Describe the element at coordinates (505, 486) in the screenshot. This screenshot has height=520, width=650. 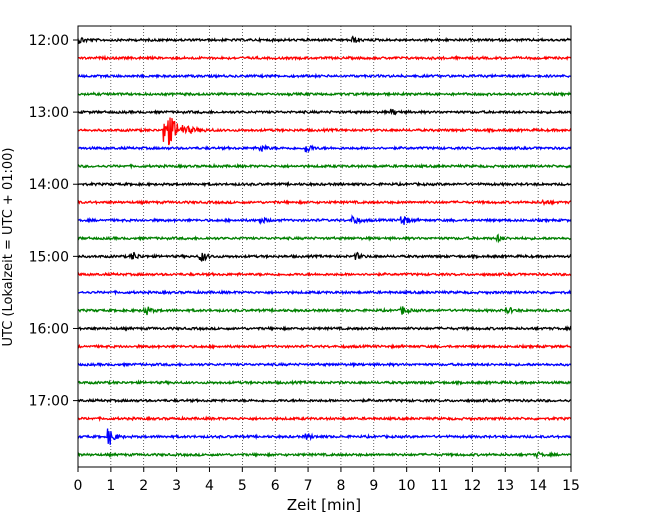
I see `x-tick-label: 13` at that location.